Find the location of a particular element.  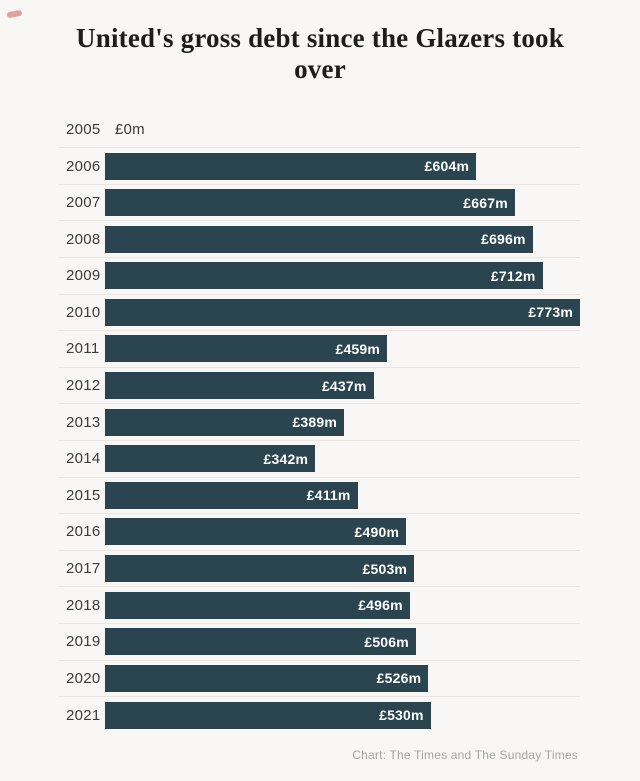

bar-track: £773m is located at coordinates (342, 312).